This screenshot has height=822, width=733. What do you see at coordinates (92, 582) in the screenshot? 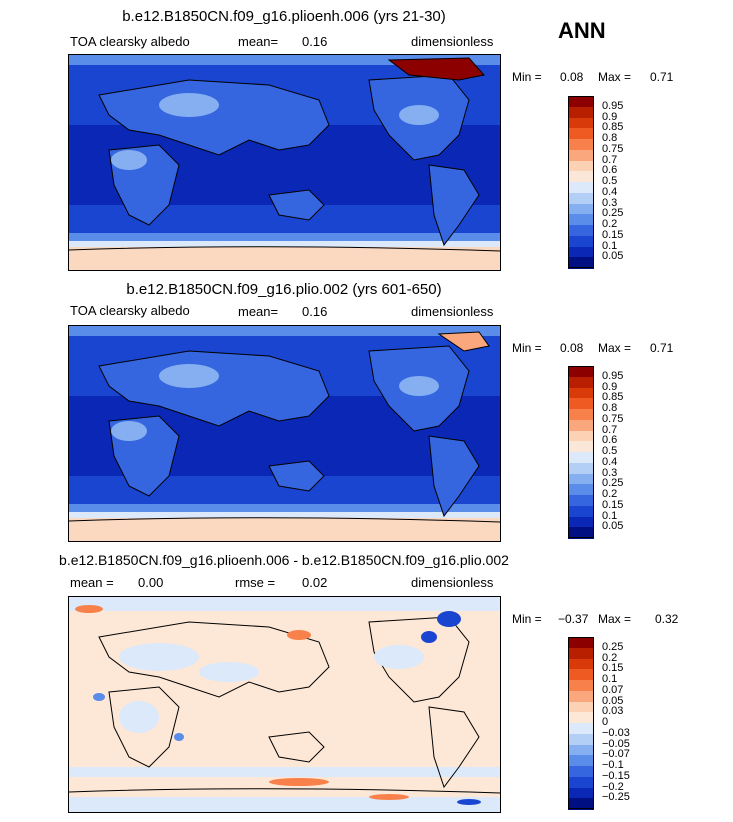
I see `panel-3-mean-label: mean =` at bounding box center [92, 582].